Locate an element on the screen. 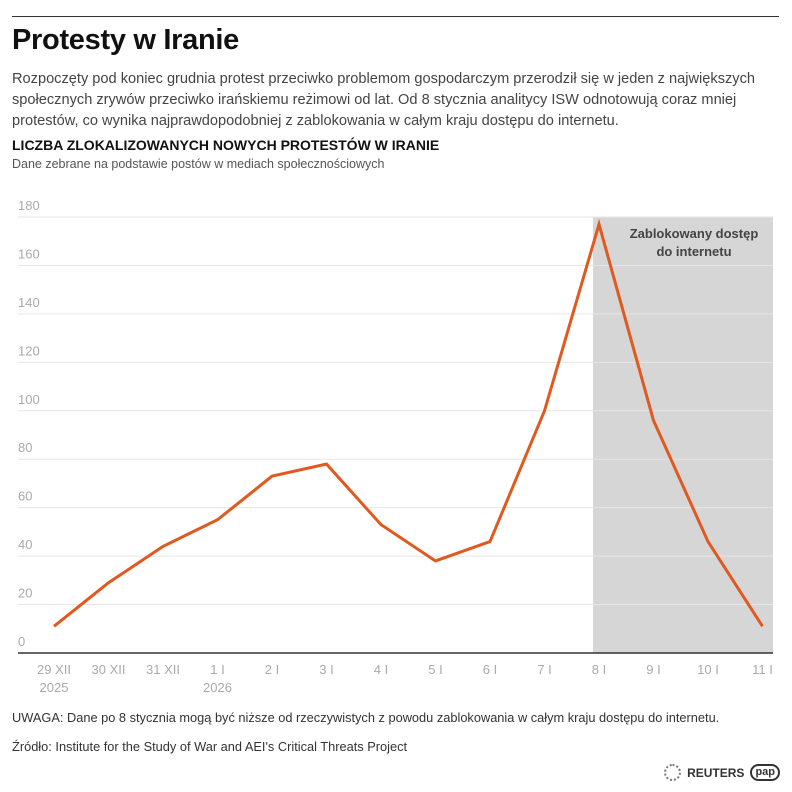 The width and height of the screenshot is (792, 792). x-tick-label: 30 XII is located at coordinates (109, 669).